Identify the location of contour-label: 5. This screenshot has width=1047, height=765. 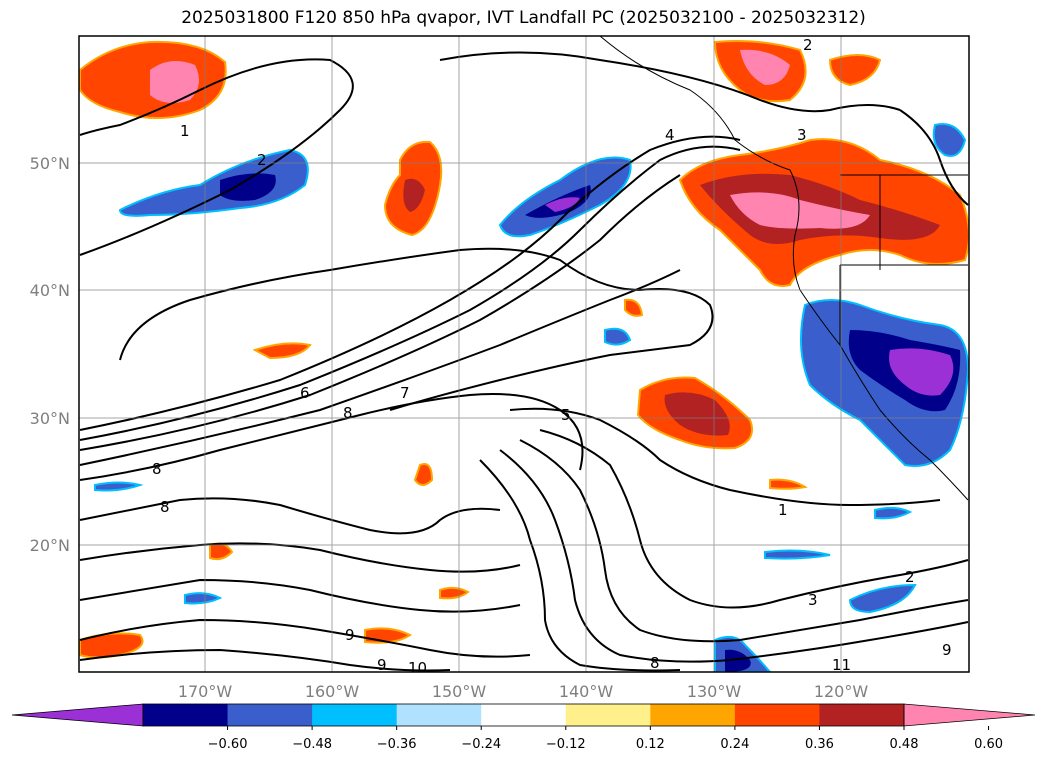
(566, 415).